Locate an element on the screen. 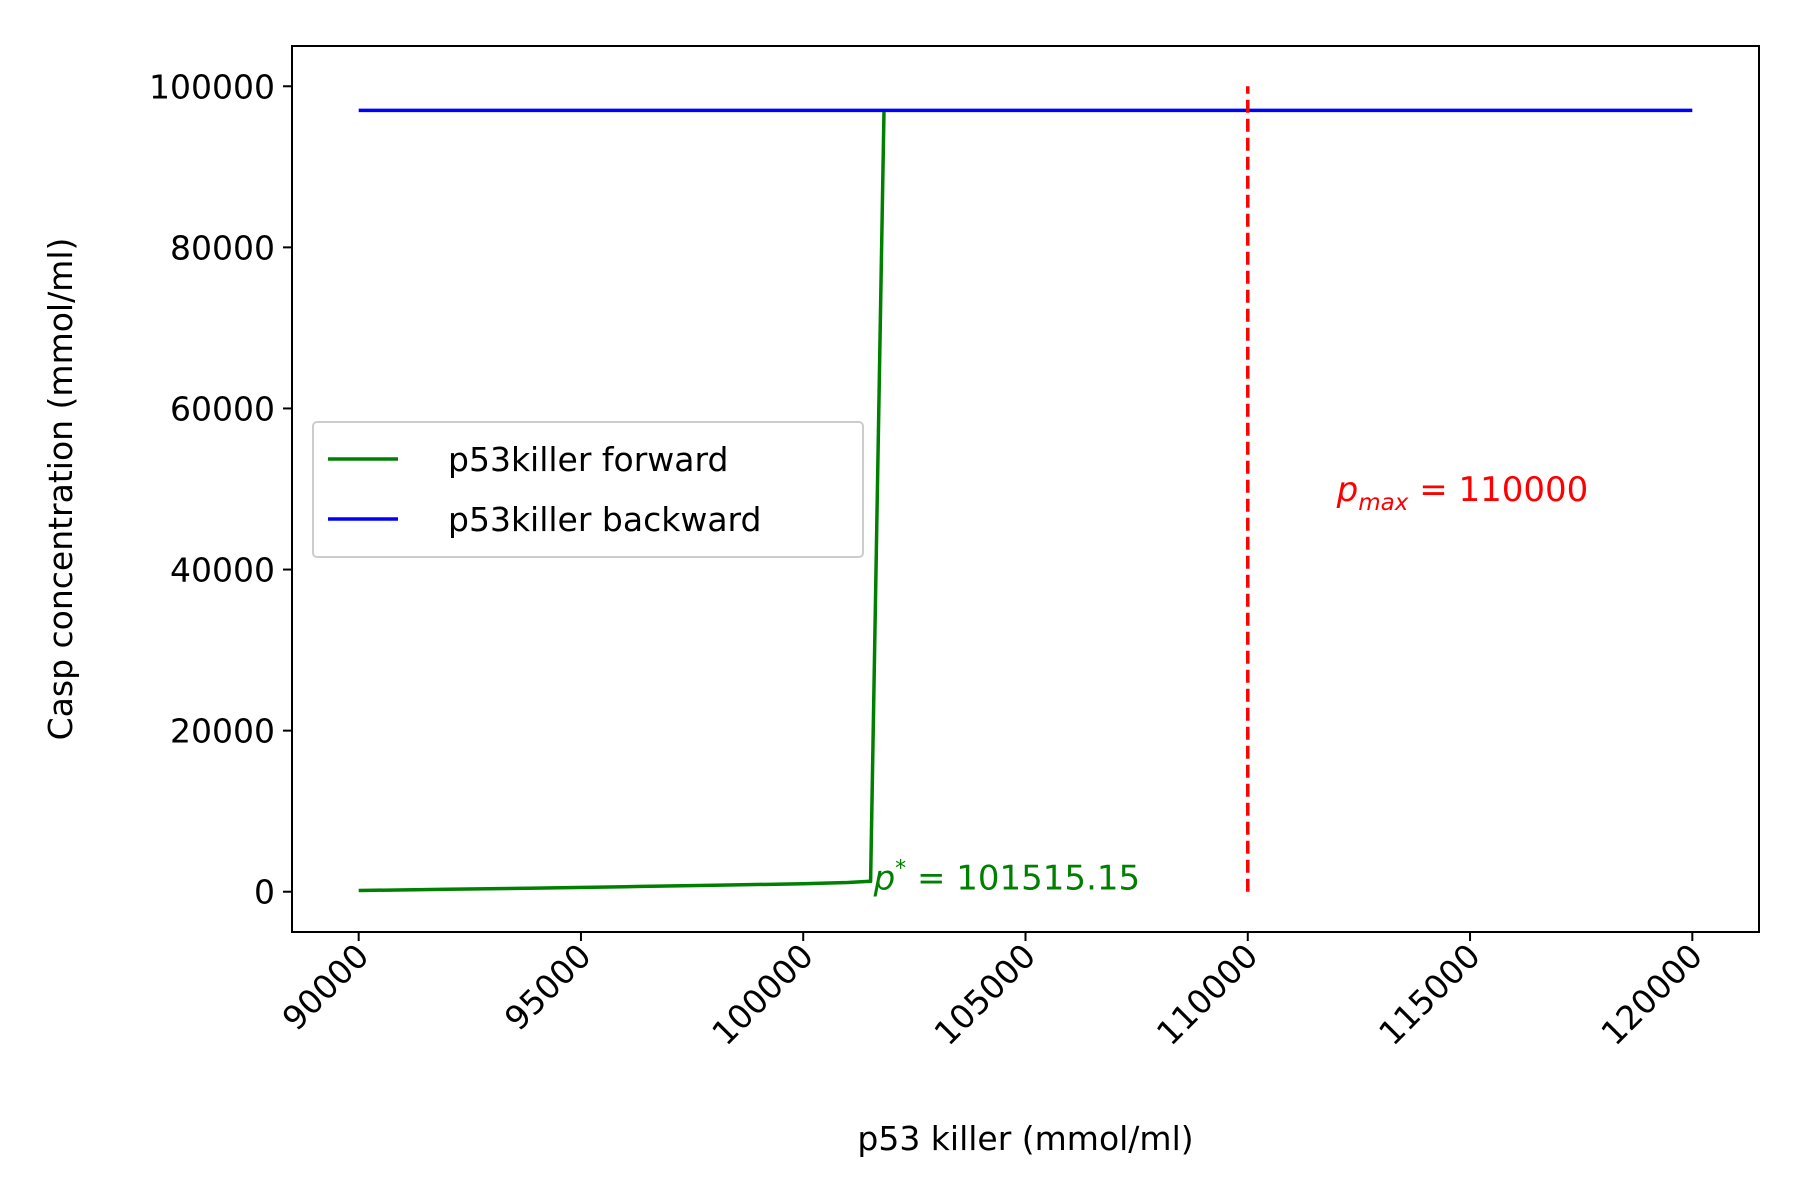 The image size is (1800, 1200). legend: p53killer forward p53killer backward is located at coordinates (588, 489).